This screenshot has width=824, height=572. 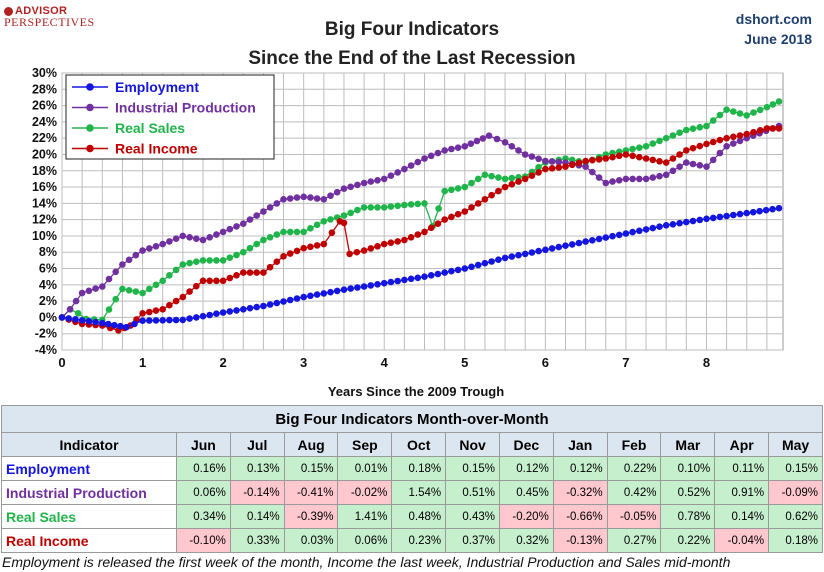 I want to click on y-tick-label: 6%, so click(x=48, y=269).